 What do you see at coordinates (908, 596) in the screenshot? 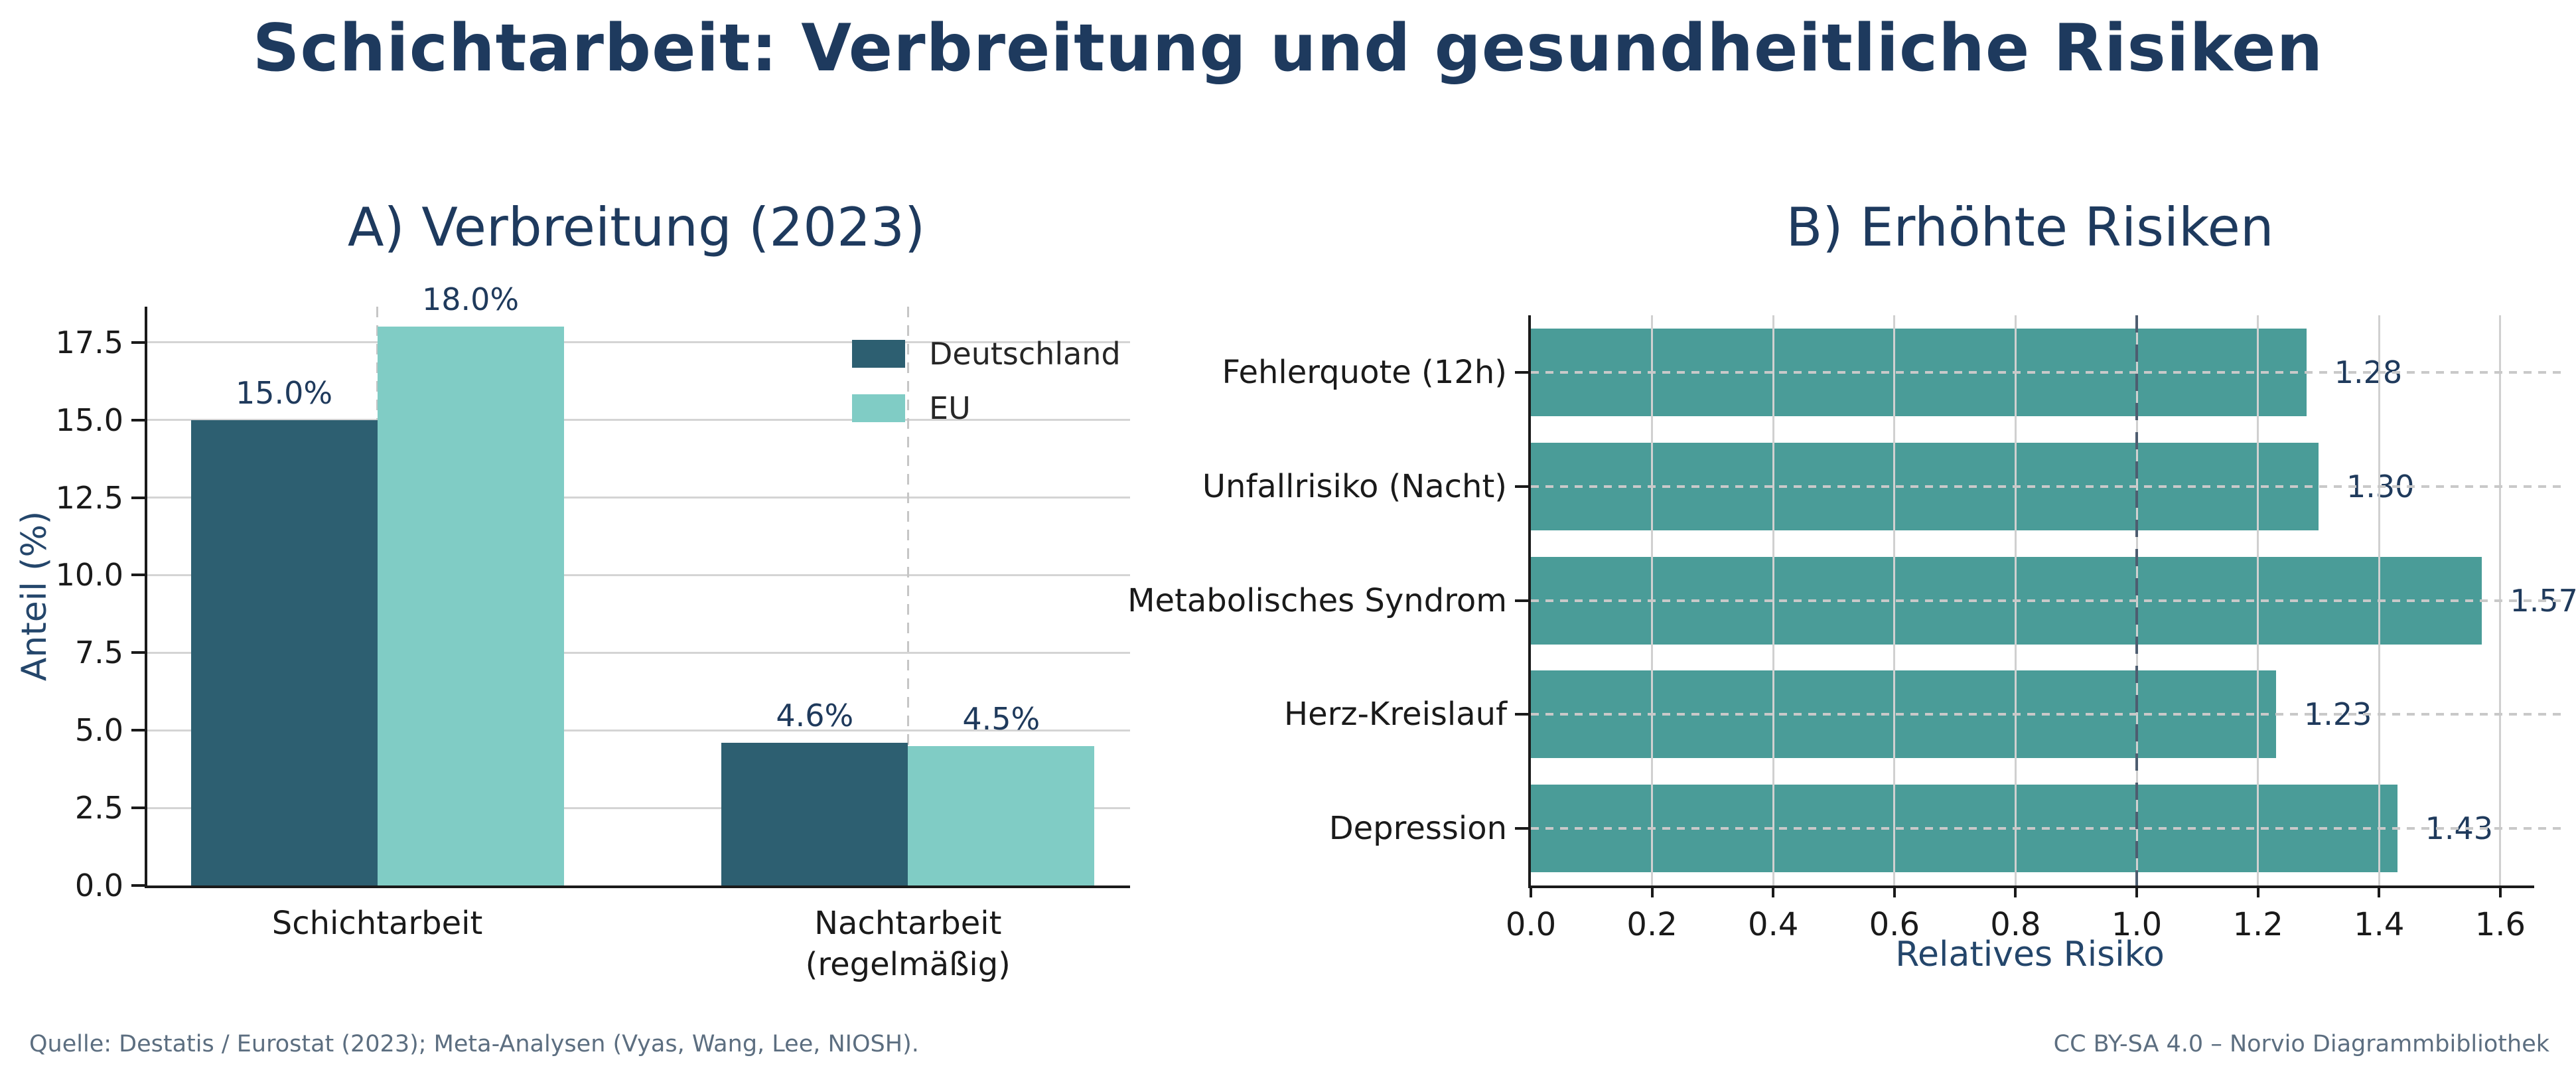
I see `gridline-x-dashed` at bounding box center [908, 596].